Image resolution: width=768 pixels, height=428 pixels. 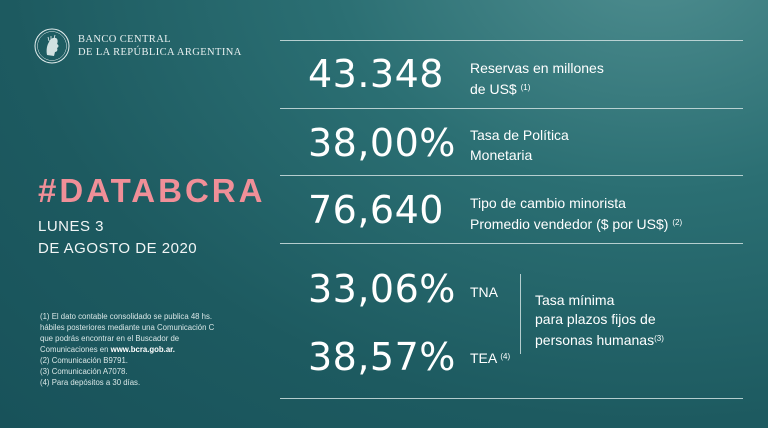 I want to click on policy-rate-label: Tasa de Política Monetaria, so click(x=519, y=145).